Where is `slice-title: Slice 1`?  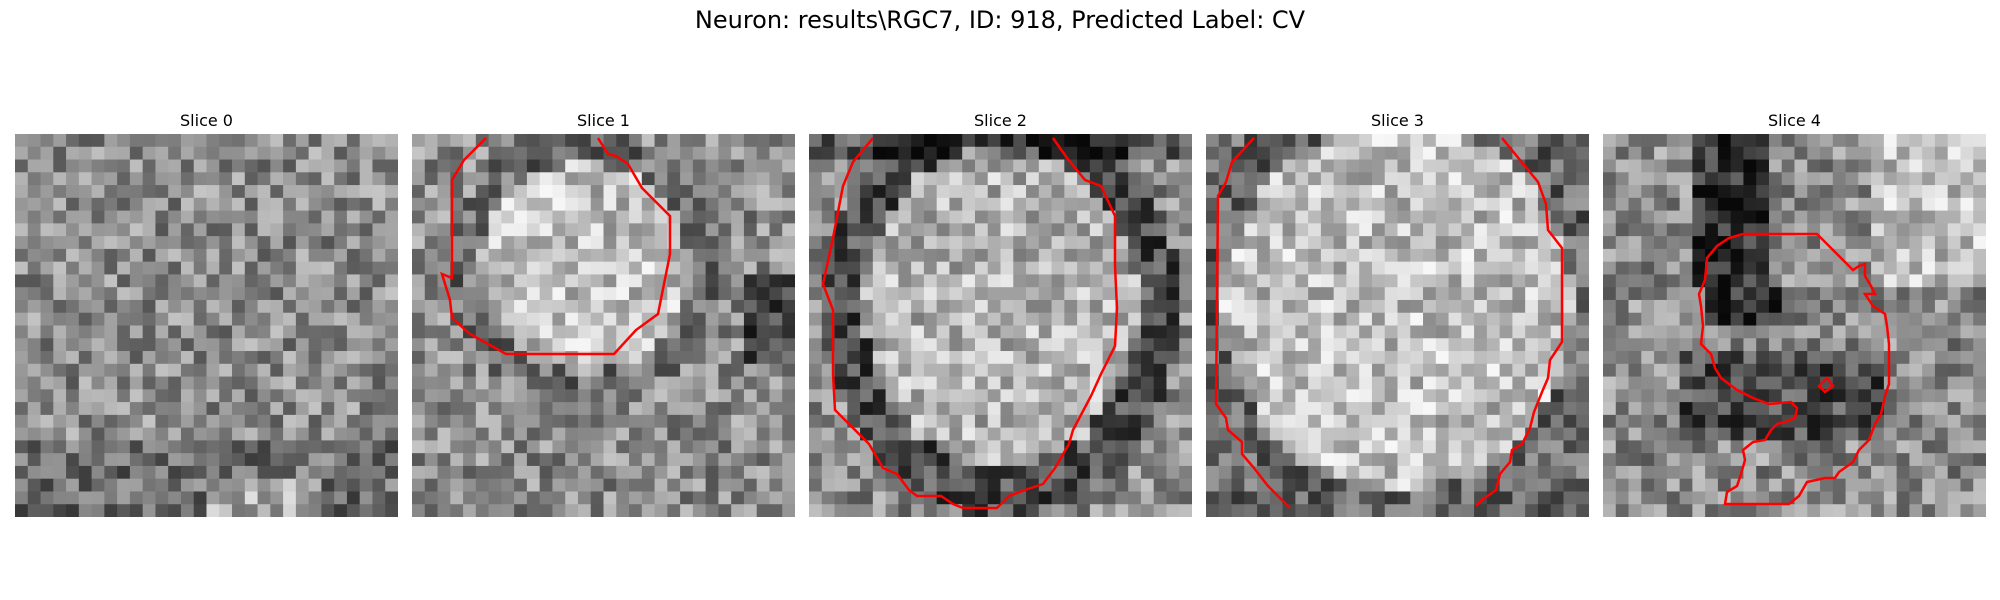
slice-title: Slice 1 is located at coordinates (603, 120).